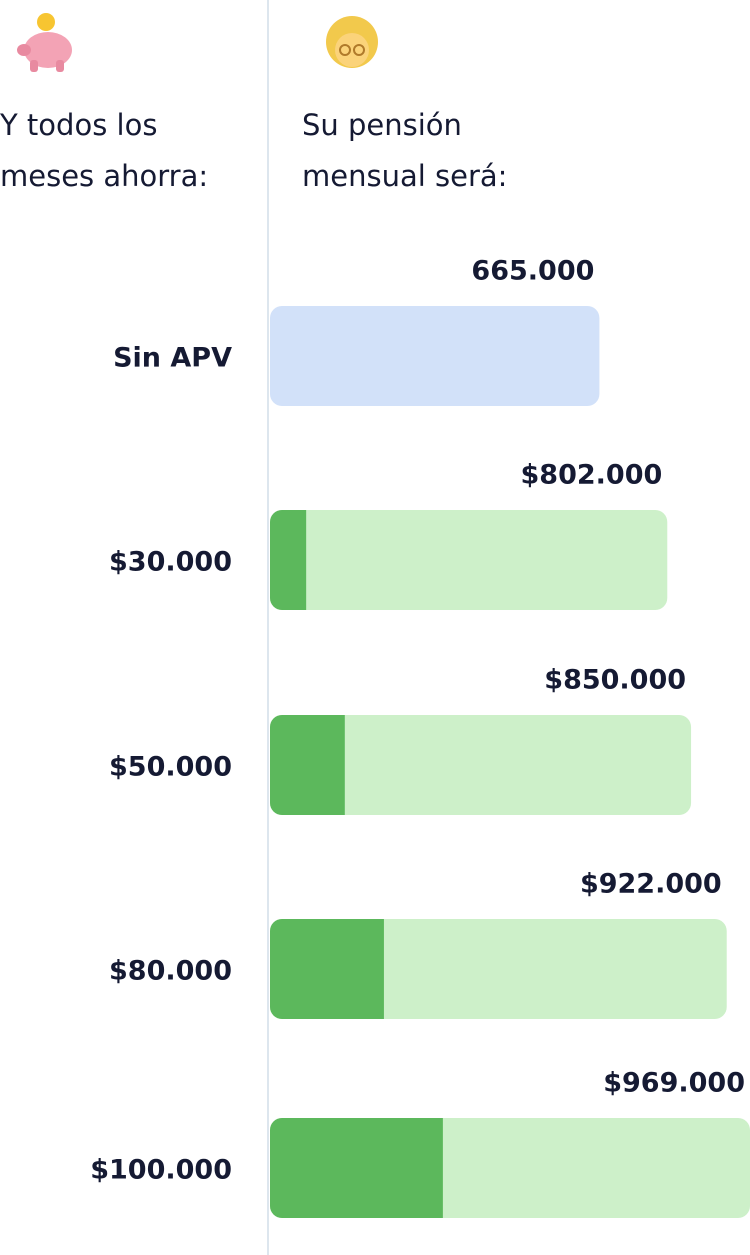 The height and width of the screenshot is (1255, 750). I want to click on category-label: $100.000, so click(161, 1170).